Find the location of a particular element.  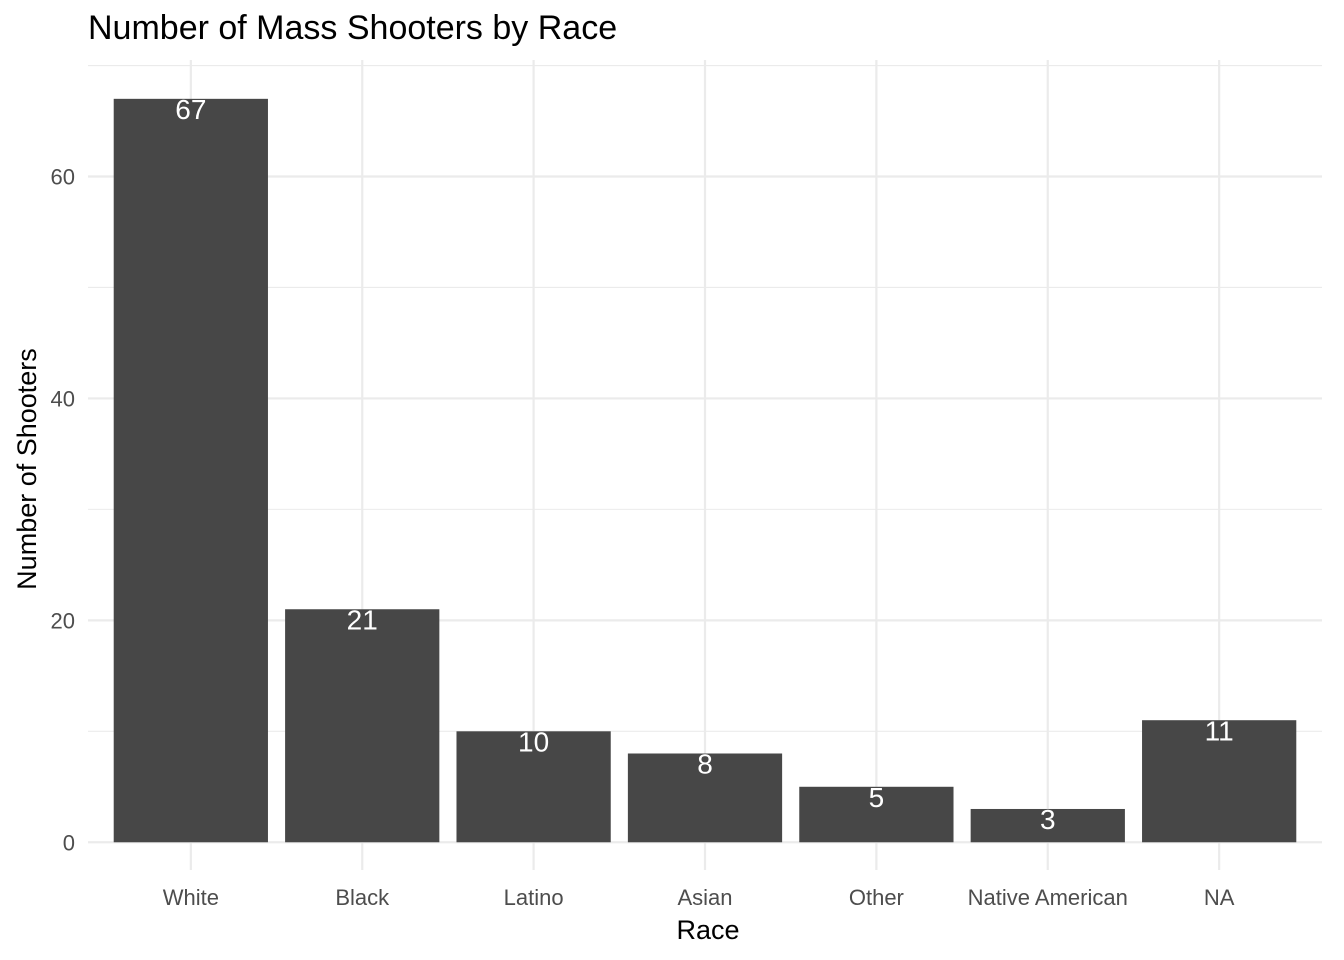

x-tick-label: Latino is located at coordinates (534, 897).